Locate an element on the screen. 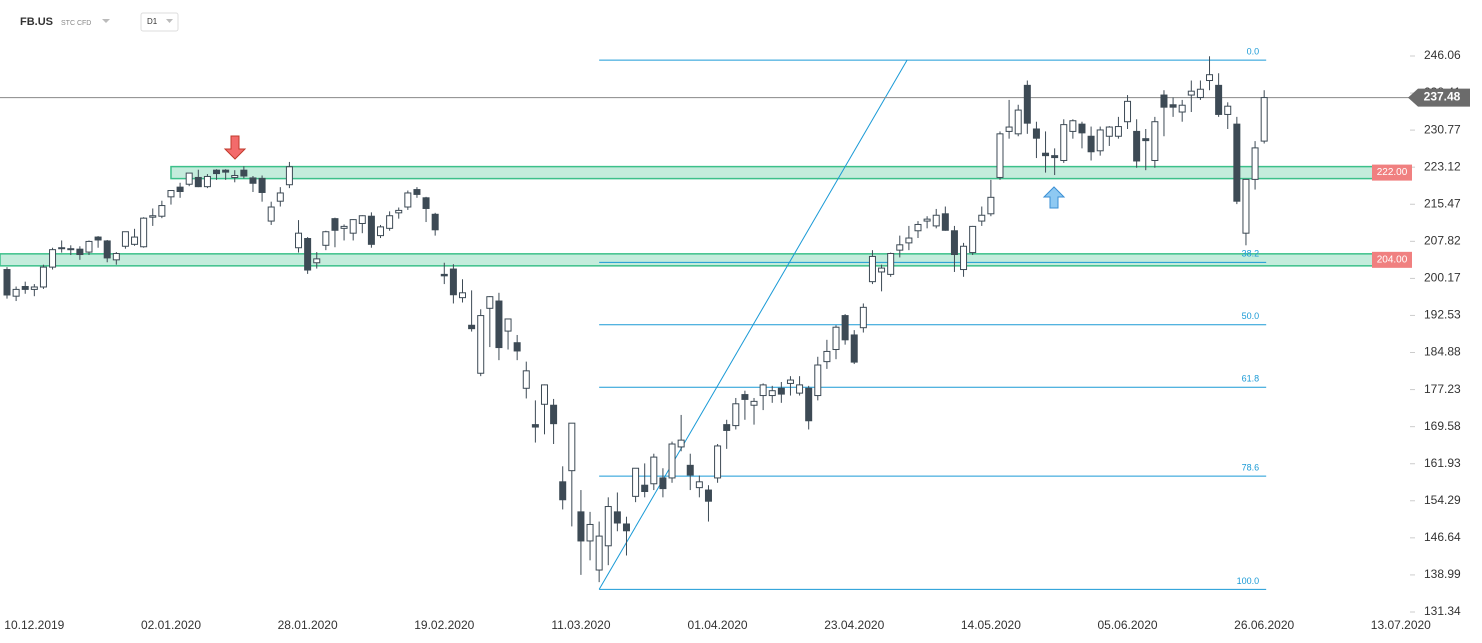 The image size is (1482, 643). price-label: 237.48 is located at coordinates (1442, 97).